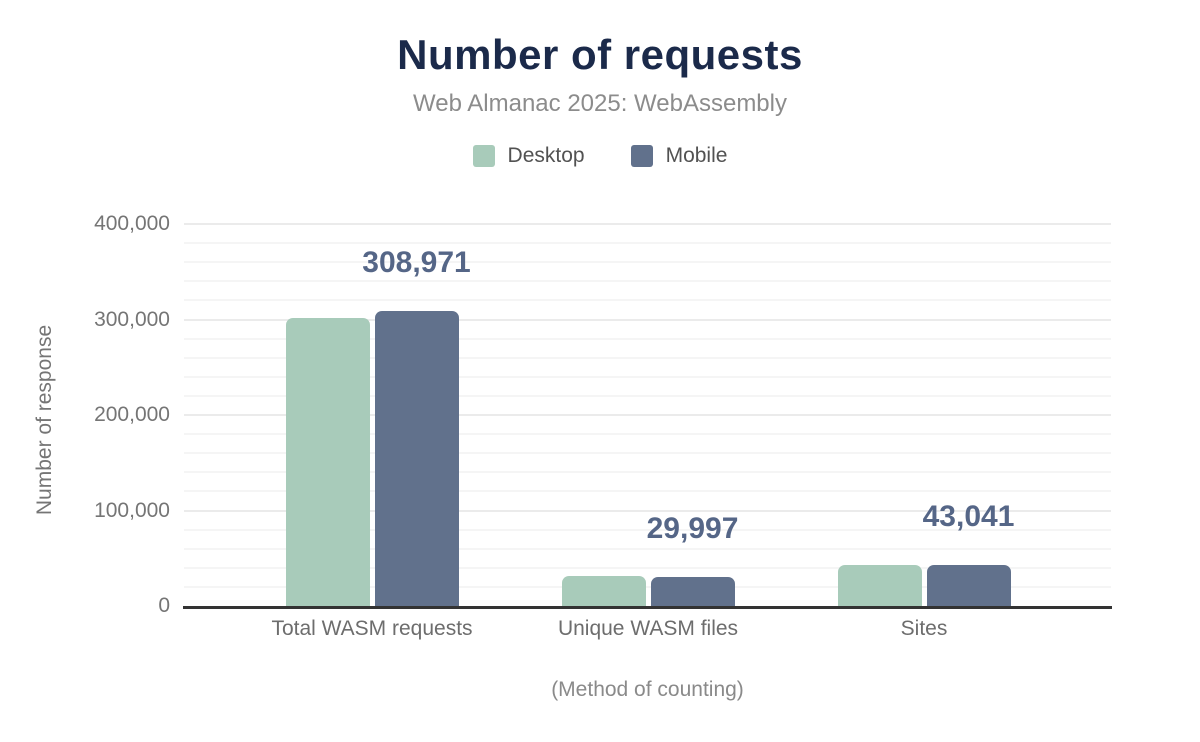 The height and width of the screenshot is (742, 1200). What do you see at coordinates (132, 510) in the screenshot?
I see `y-tick-label: 100,000` at bounding box center [132, 510].